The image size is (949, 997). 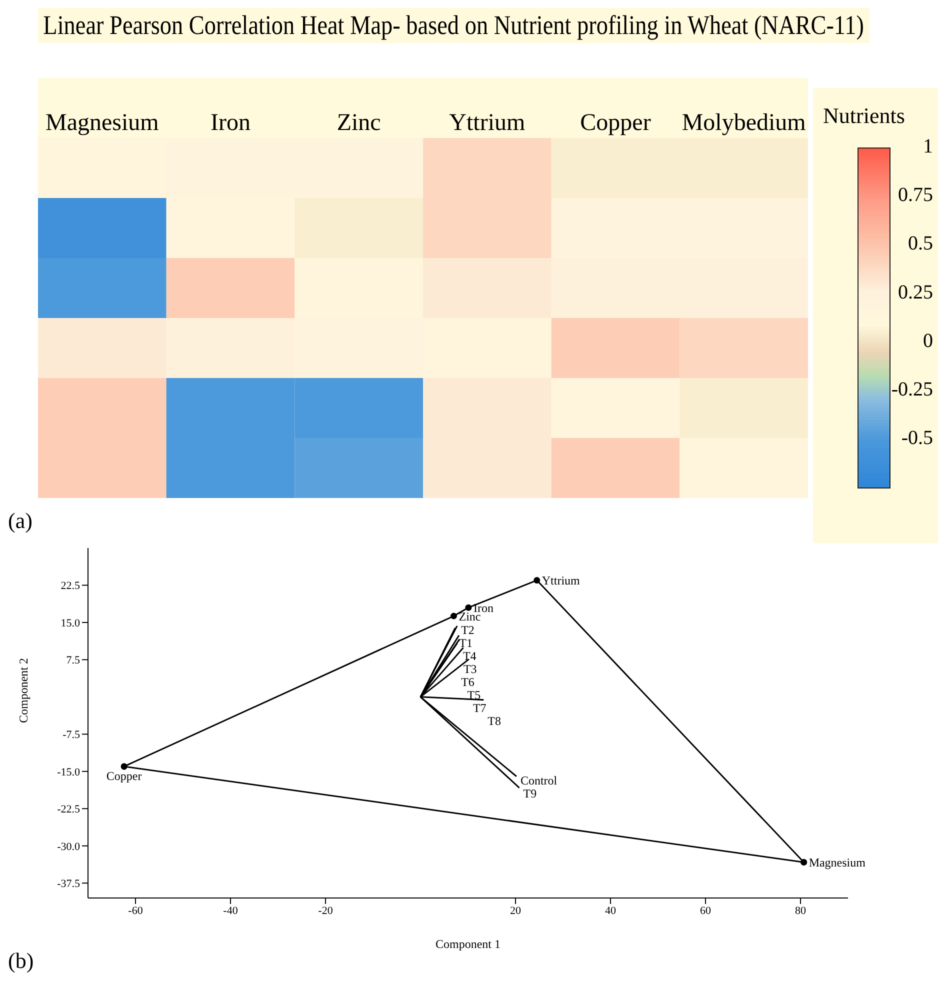 What do you see at coordinates (469, 655) in the screenshot?
I see `series-label: T4` at bounding box center [469, 655].